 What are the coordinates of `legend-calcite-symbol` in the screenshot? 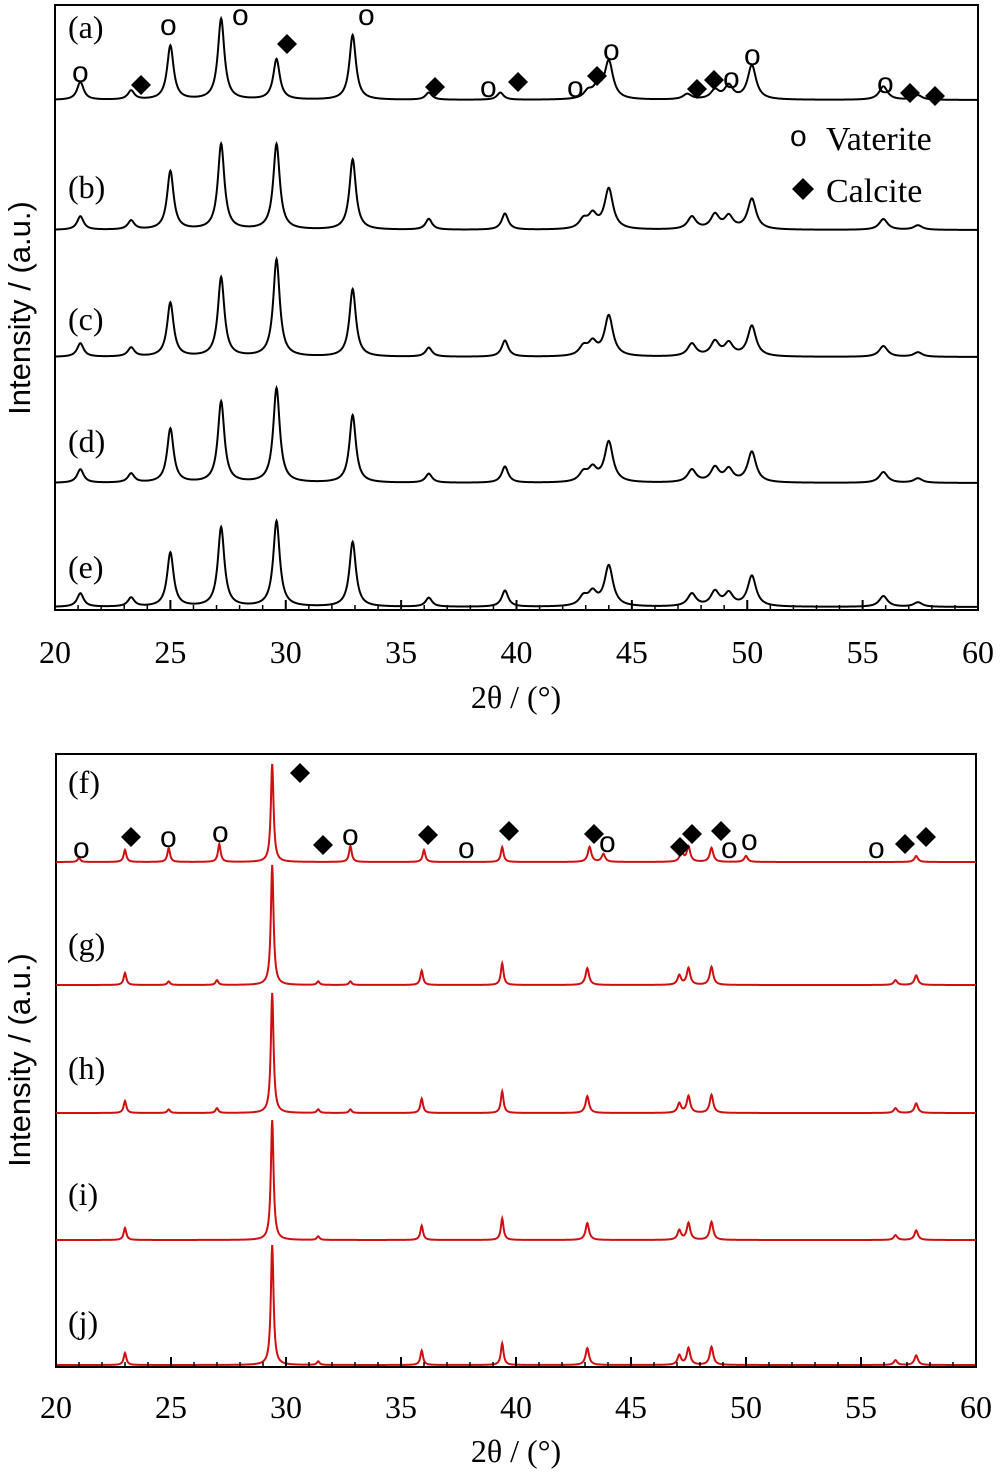 It's located at (803, 189).